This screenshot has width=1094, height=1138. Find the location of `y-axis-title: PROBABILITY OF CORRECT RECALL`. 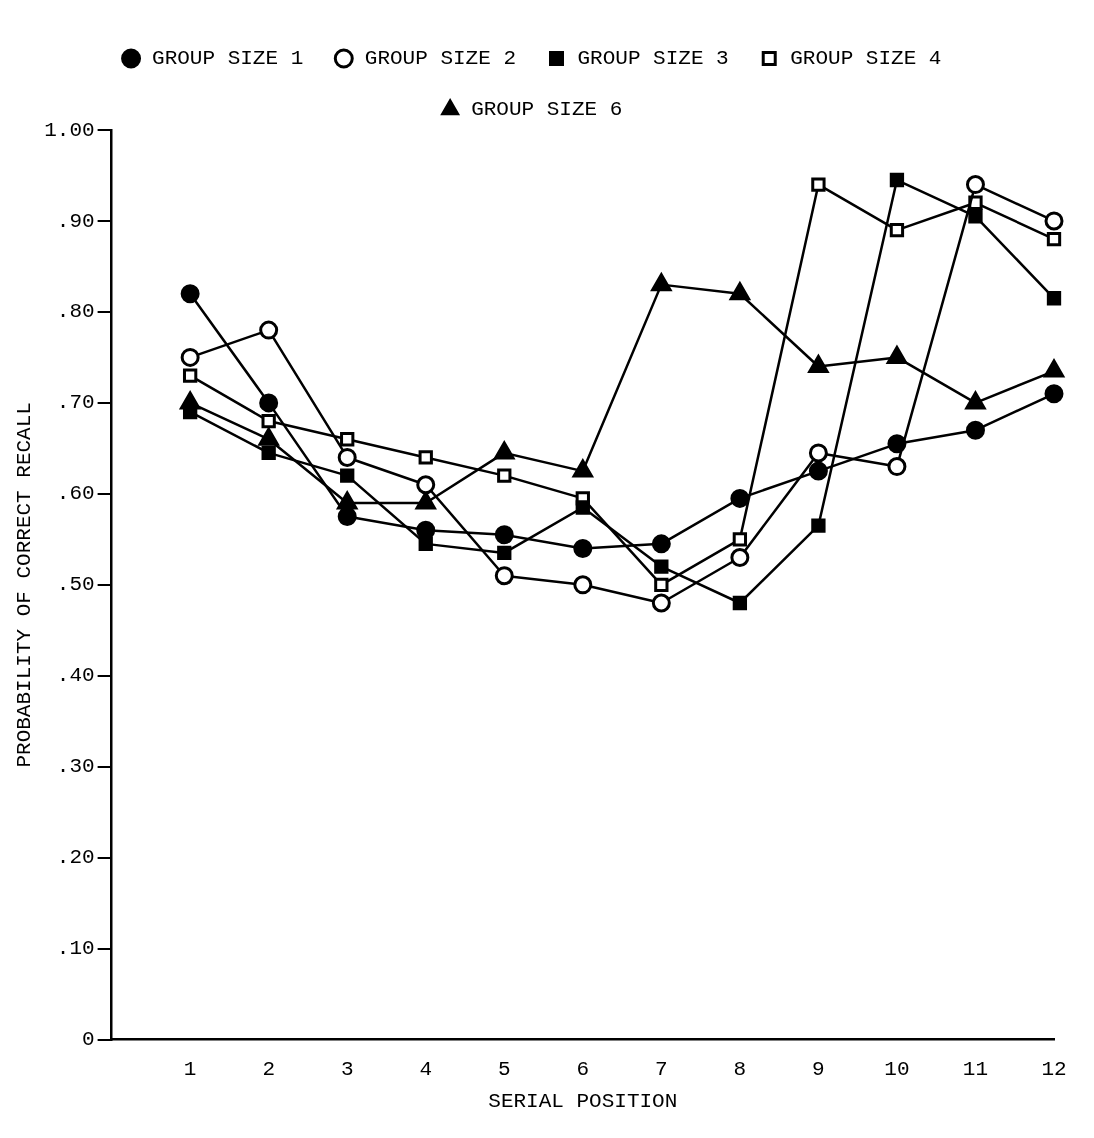

y-axis-title: PROBABILITY OF CORRECT RECALL is located at coordinates (25, 585).